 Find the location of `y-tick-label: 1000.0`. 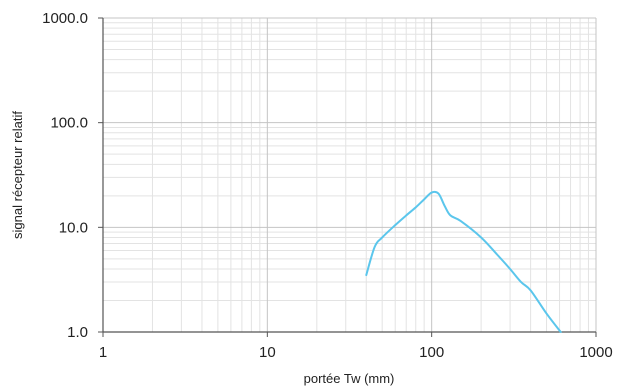

y-tick-label: 1000.0 is located at coordinates (65, 18).